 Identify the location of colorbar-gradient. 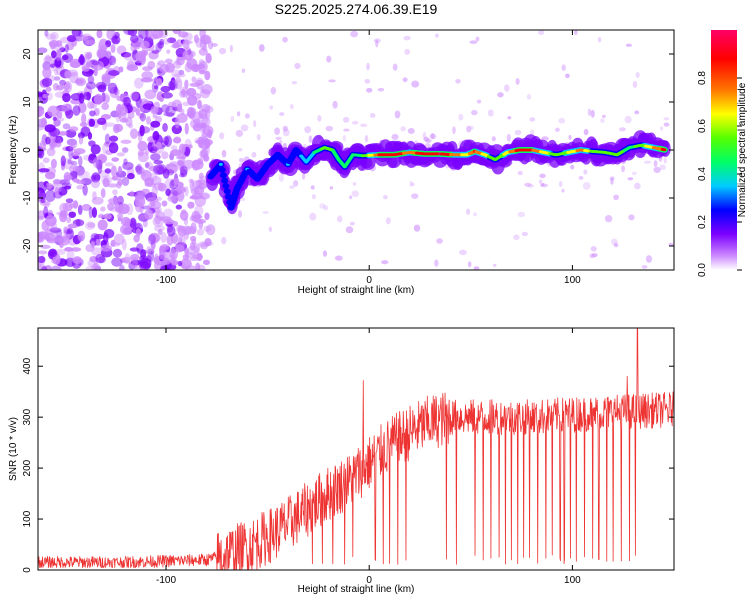
(724, 150).